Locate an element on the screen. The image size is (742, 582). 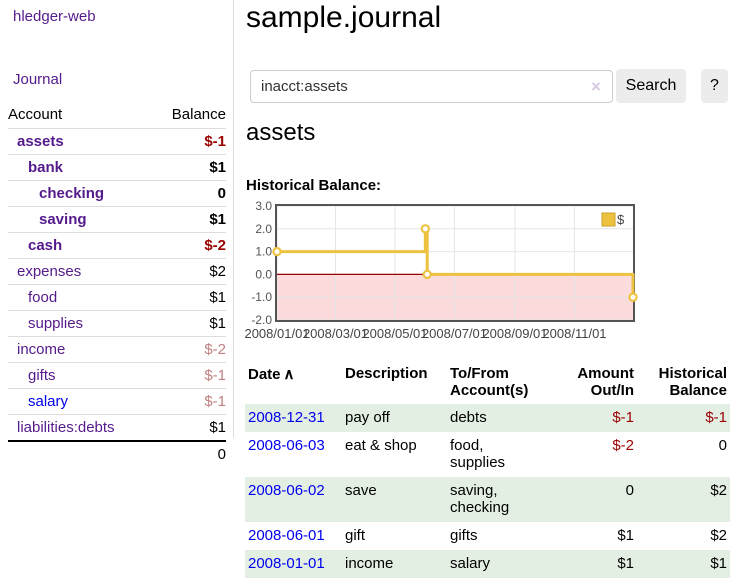
account-heading: assets is located at coordinates (281, 132).